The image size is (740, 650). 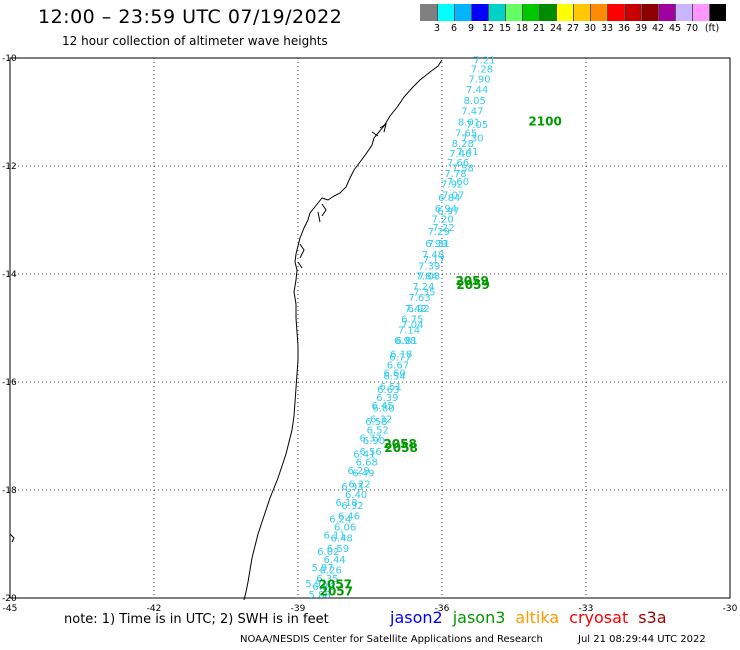 I want to click on swh-value-label: 6.84, so click(x=449, y=198).